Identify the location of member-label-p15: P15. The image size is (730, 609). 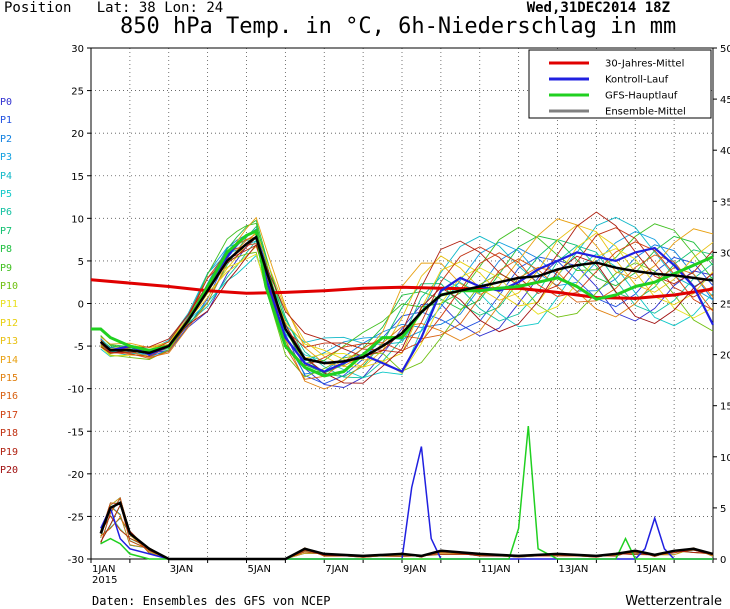
(9, 378).